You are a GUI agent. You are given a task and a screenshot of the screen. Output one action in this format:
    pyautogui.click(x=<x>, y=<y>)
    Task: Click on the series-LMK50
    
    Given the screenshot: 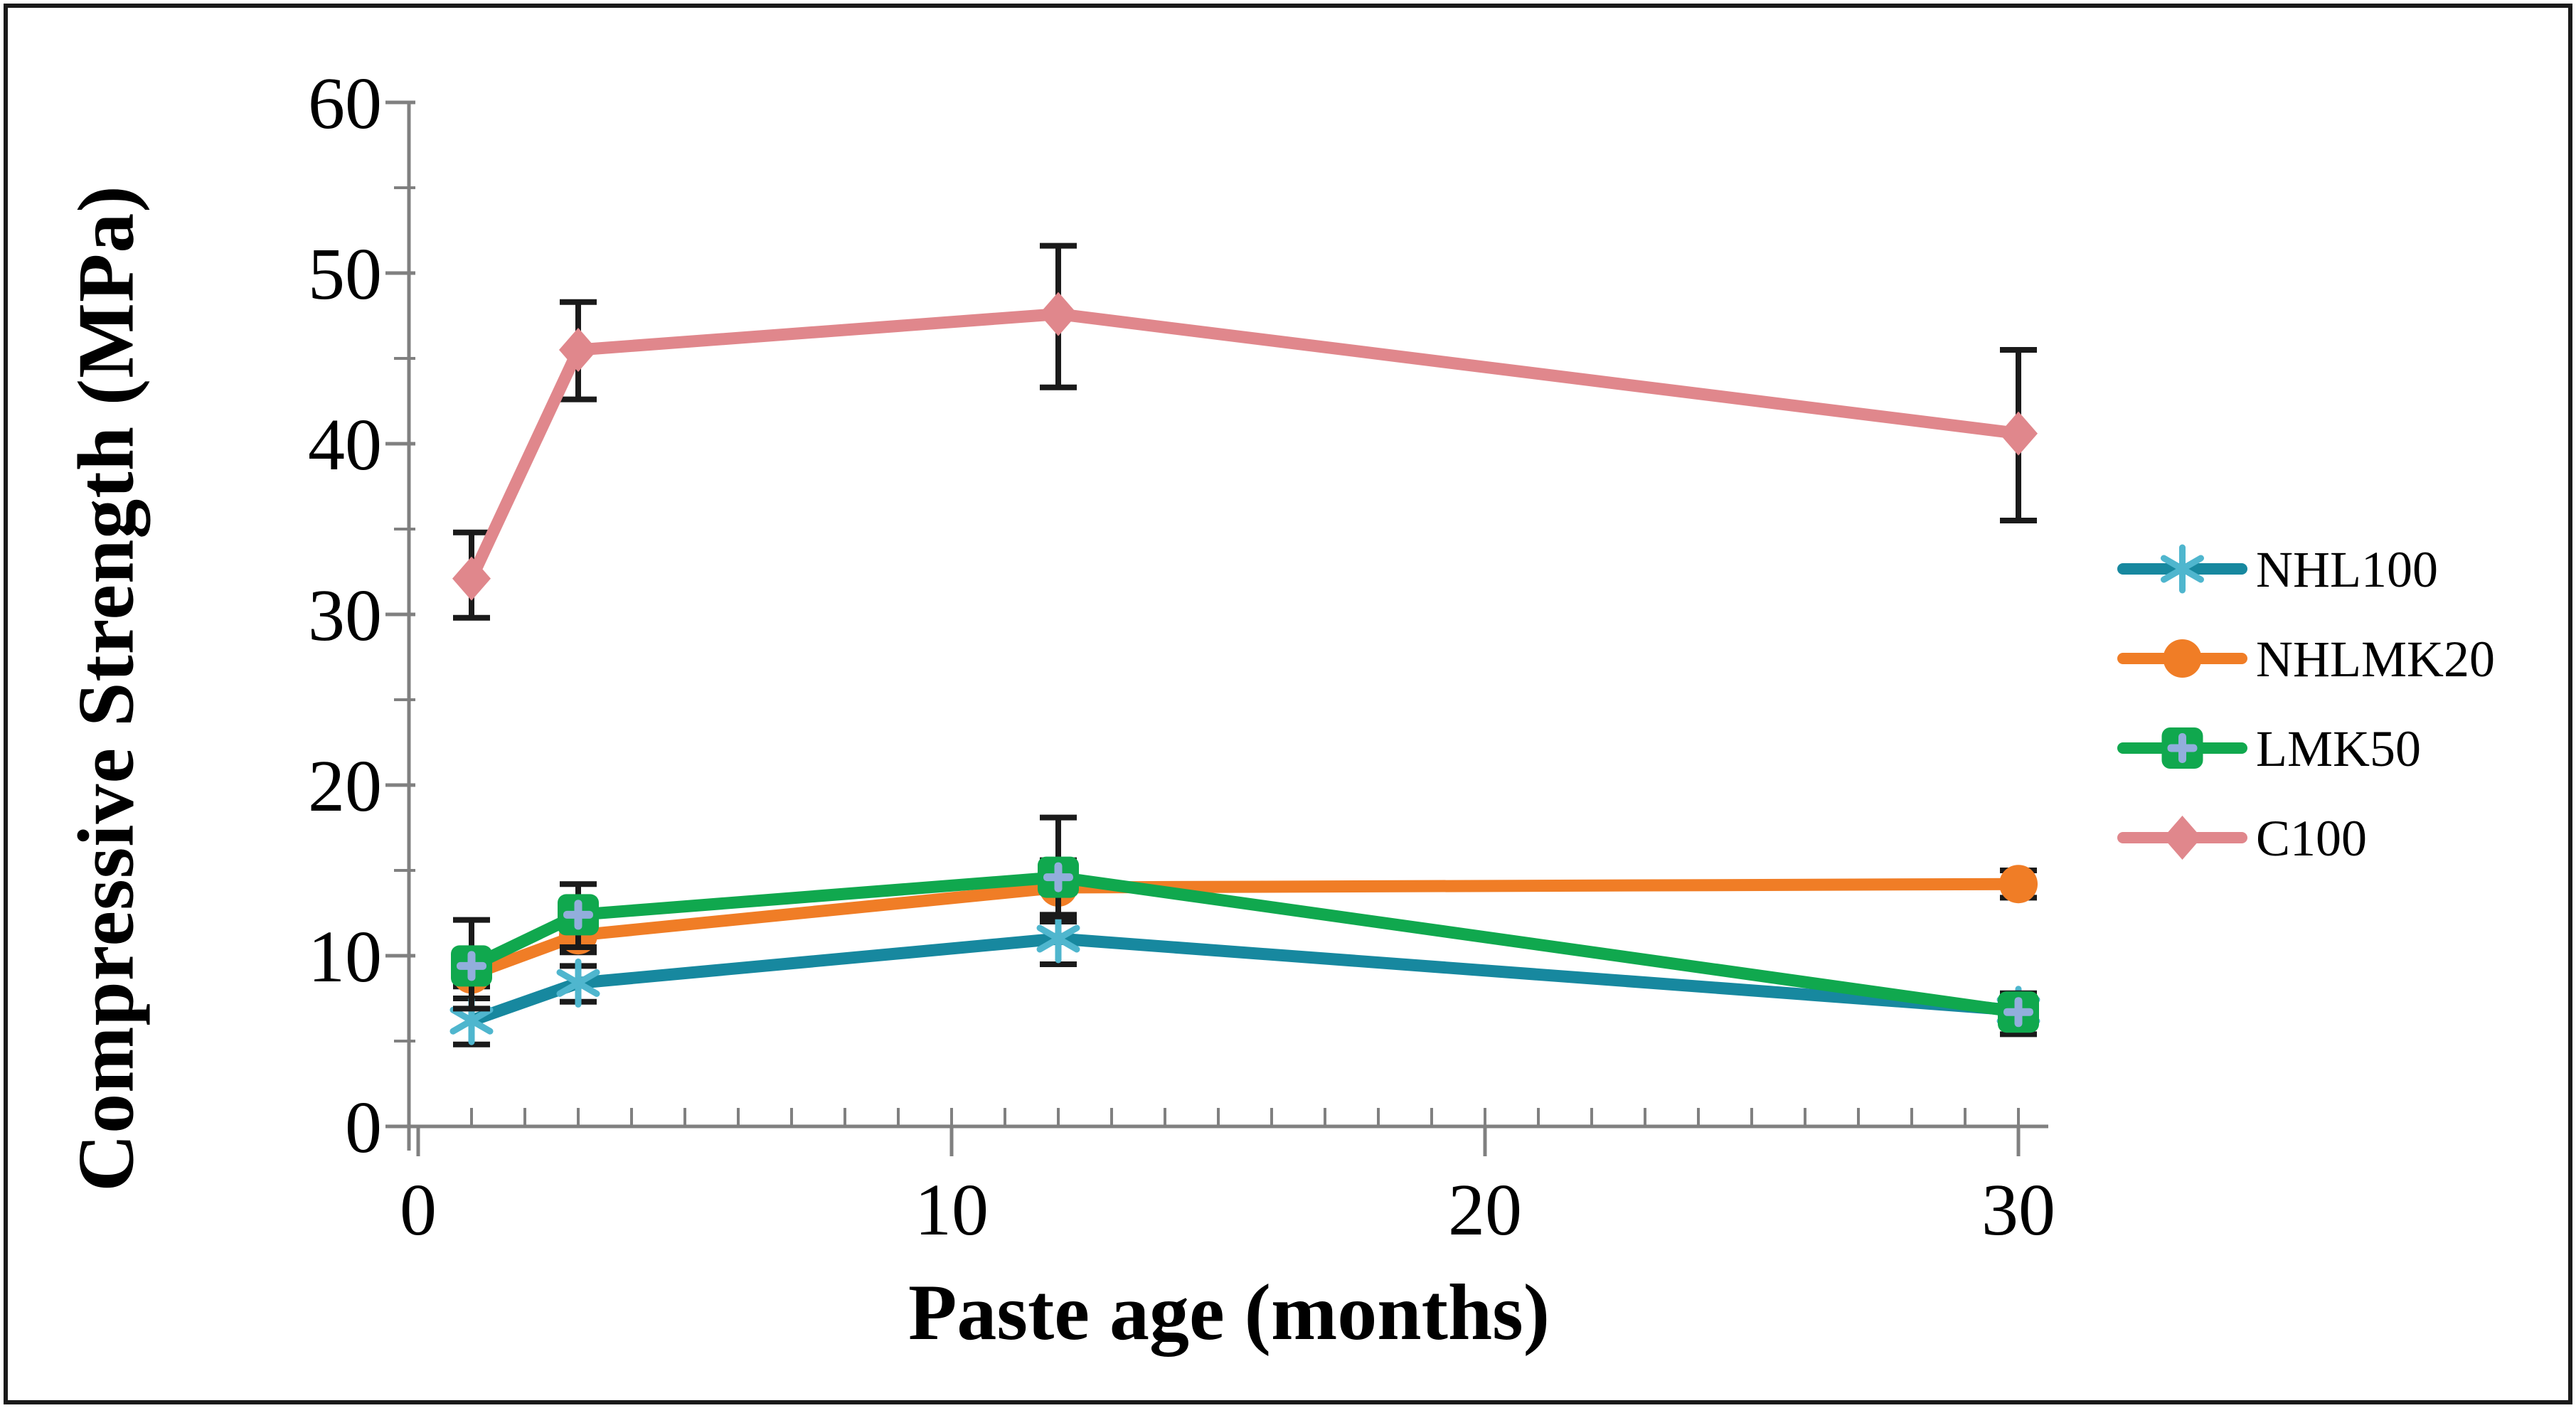 What is the action you would take?
    pyautogui.click(x=1245, y=926)
    